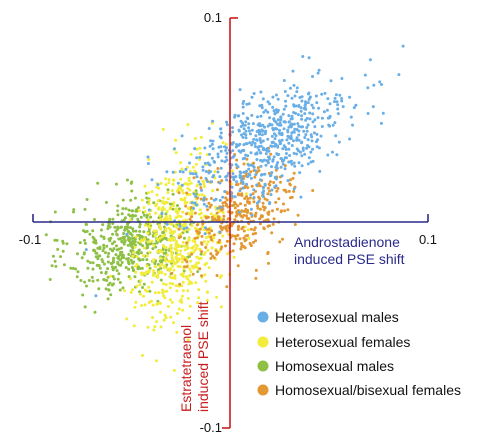 The image size is (487, 441). What do you see at coordinates (368, 390) in the screenshot?
I see `legend-label-homosexual-bisexual-females: Homosexual/bisexual females` at bounding box center [368, 390].